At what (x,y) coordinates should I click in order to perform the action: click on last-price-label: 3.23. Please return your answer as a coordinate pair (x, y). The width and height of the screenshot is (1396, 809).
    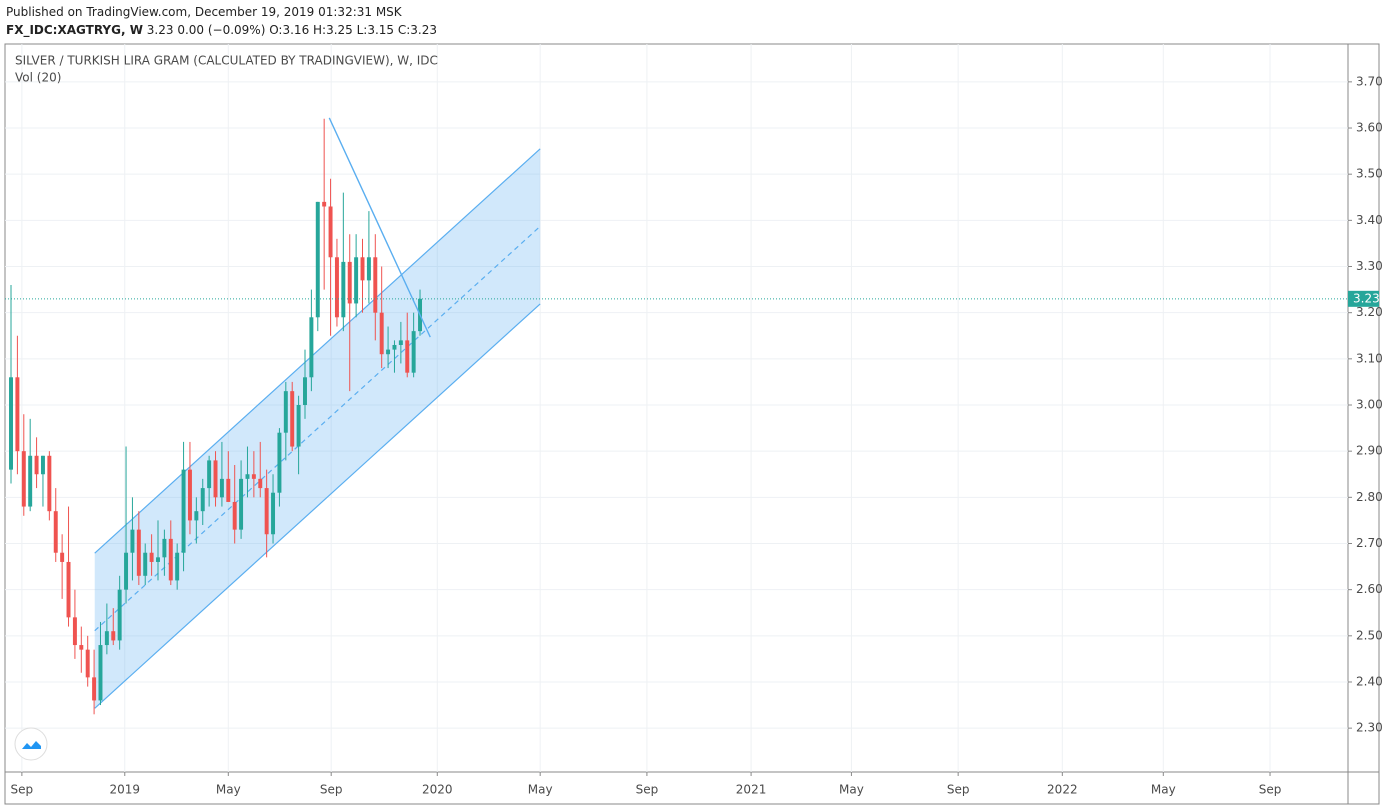
    Looking at the image, I should click on (1366, 298).